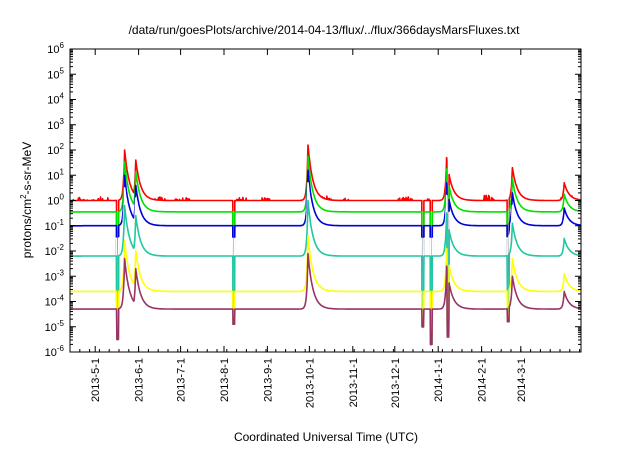  I want to click on y-tick-exponent: -5, so click(61, 323).